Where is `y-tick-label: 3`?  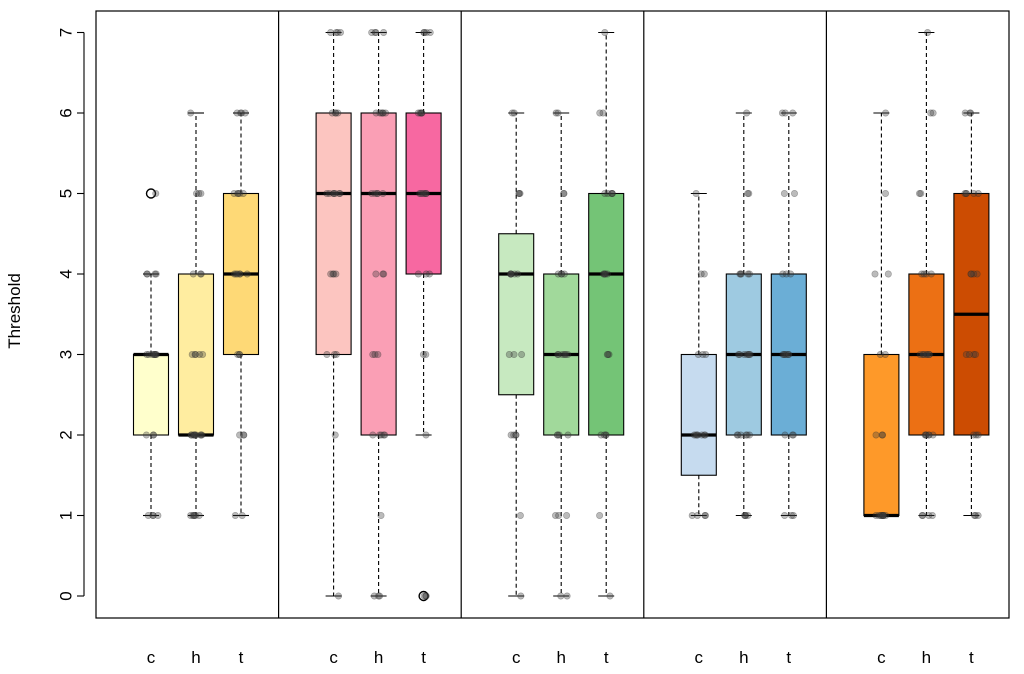
y-tick-label: 3 is located at coordinates (66, 354).